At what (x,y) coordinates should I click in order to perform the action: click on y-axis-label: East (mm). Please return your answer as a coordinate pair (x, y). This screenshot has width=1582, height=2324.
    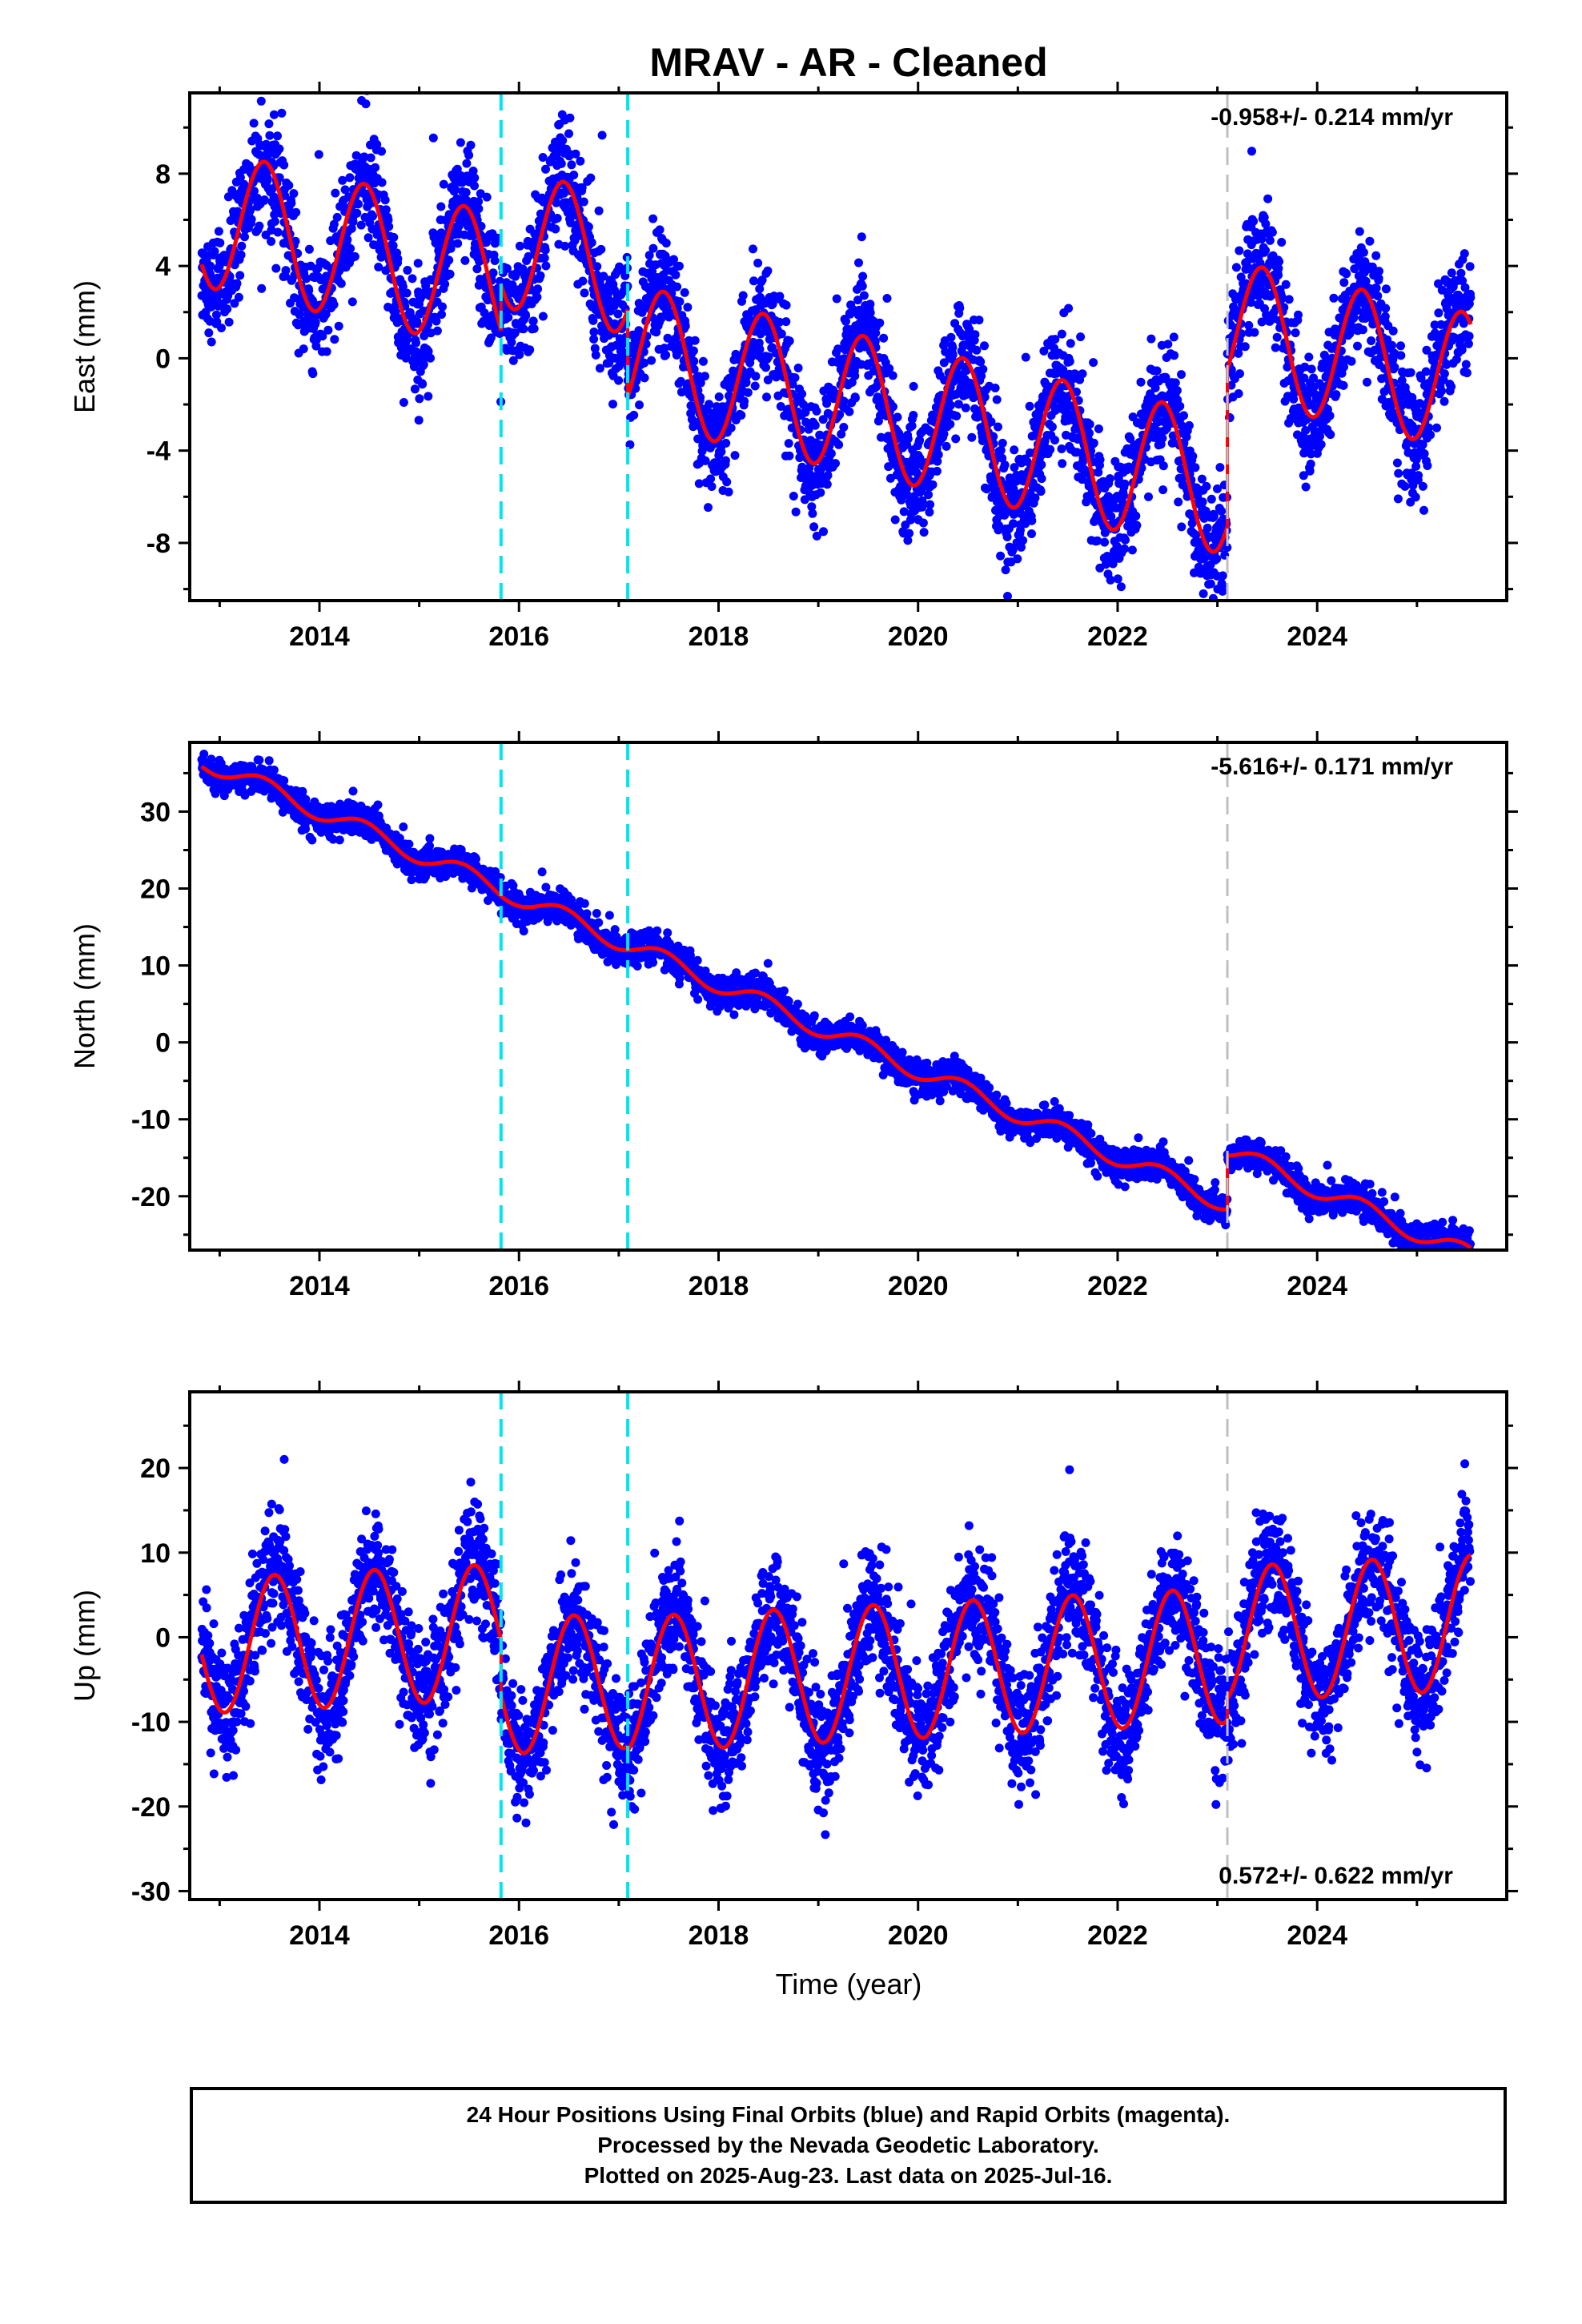
    Looking at the image, I should click on (84, 346).